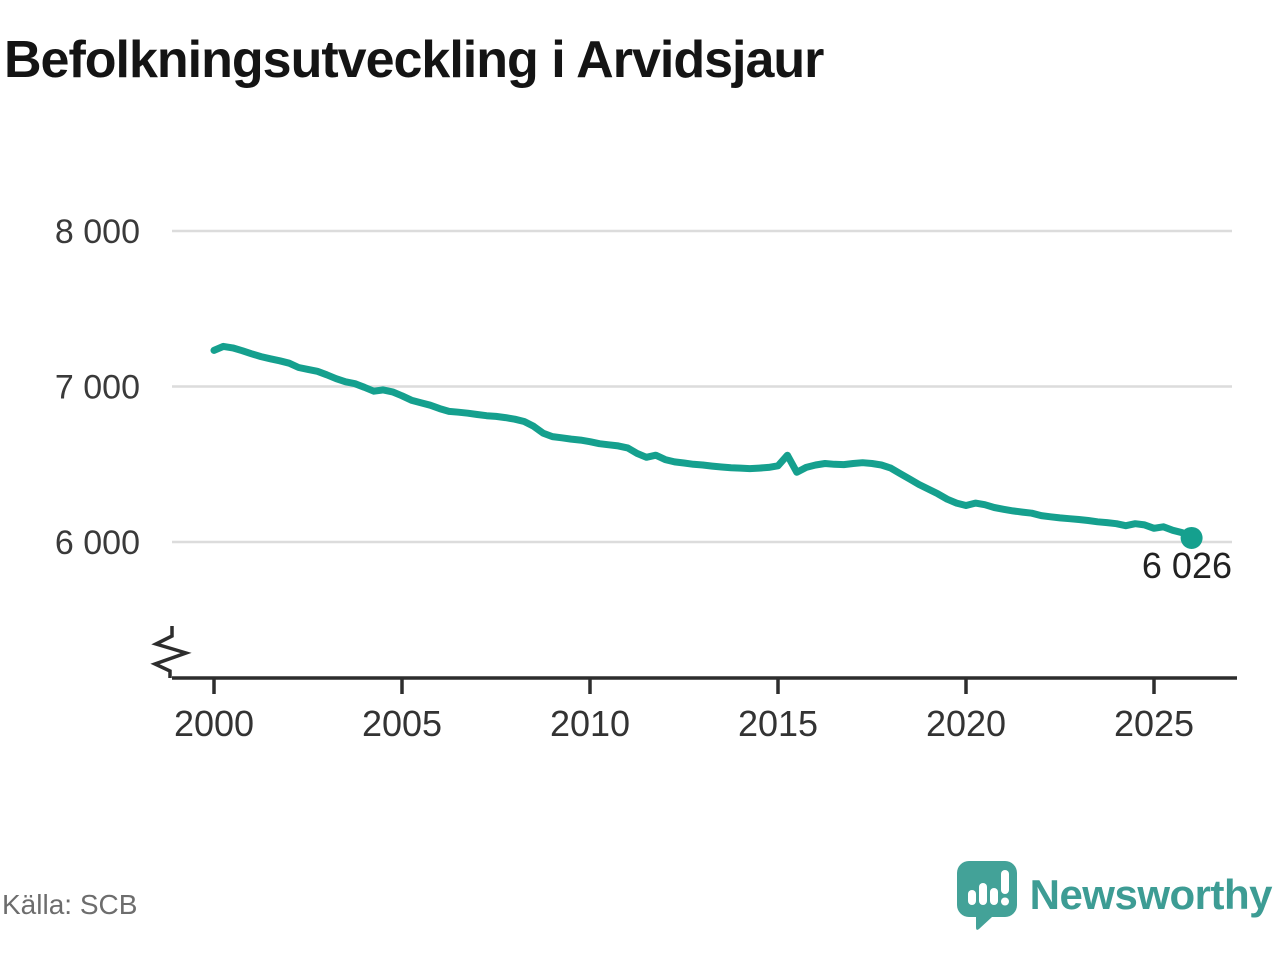  I want to click on x-tick-label-2005: 2005, so click(402, 723).